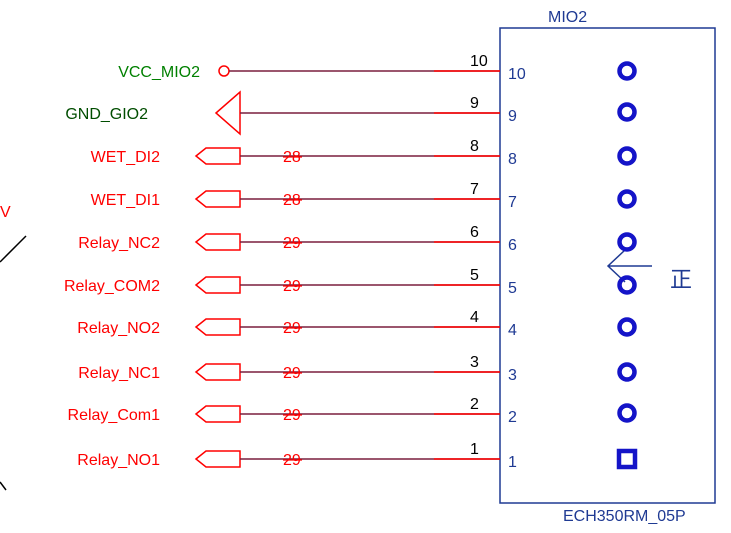 This screenshot has height=533, width=731. What do you see at coordinates (474, 189) in the screenshot?
I see `pin-number-label: 7` at bounding box center [474, 189].